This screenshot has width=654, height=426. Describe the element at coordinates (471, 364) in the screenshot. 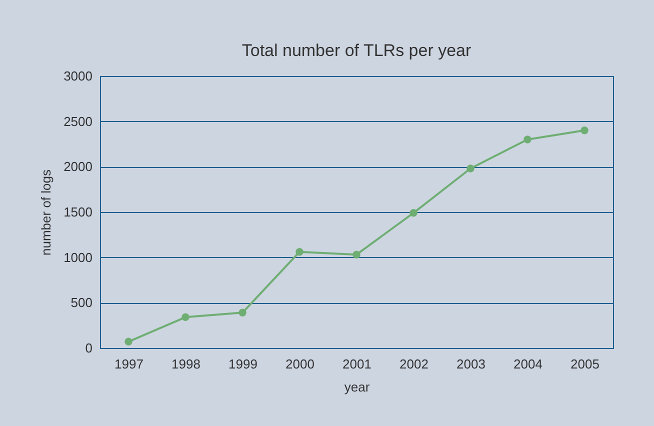

I see `x-tick-label: 2003` at that location.